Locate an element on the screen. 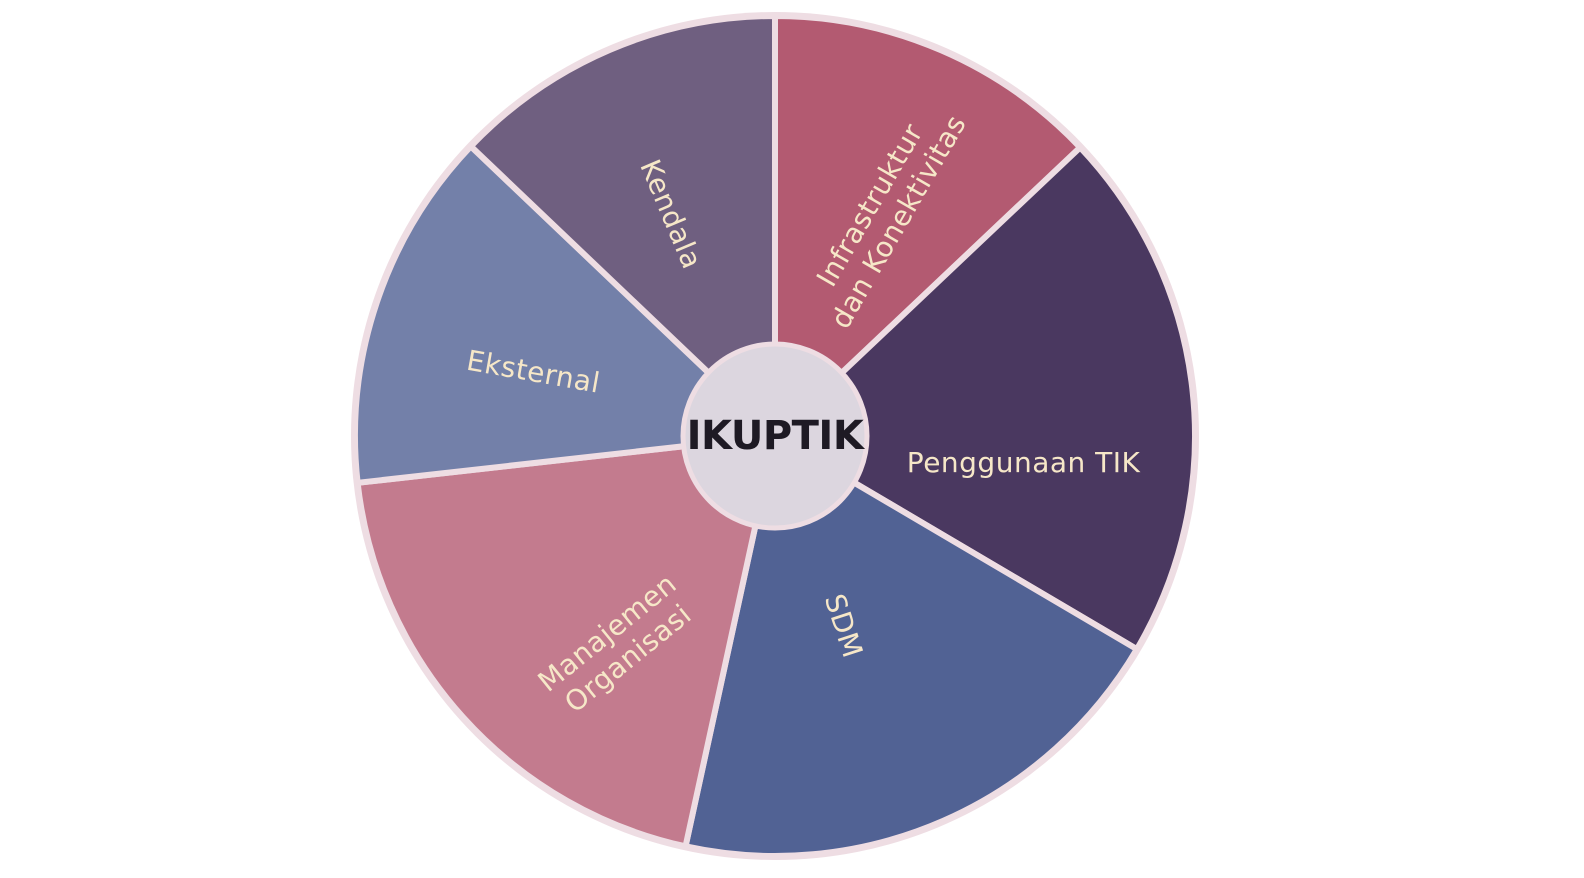 The height and width of the screenshot is (878, 1584). segment-eksternal is located at coordinates (565, 314).